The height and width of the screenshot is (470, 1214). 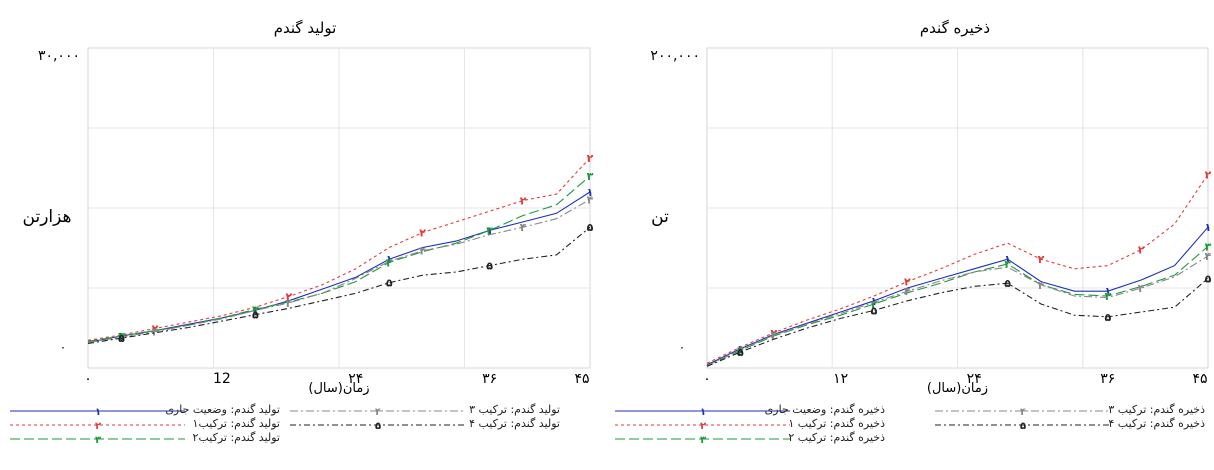 What do you see at coordinates (305, 28) in the screenshot?
I see `chart-title: تولید گندم` at bounding box center [305, 28].